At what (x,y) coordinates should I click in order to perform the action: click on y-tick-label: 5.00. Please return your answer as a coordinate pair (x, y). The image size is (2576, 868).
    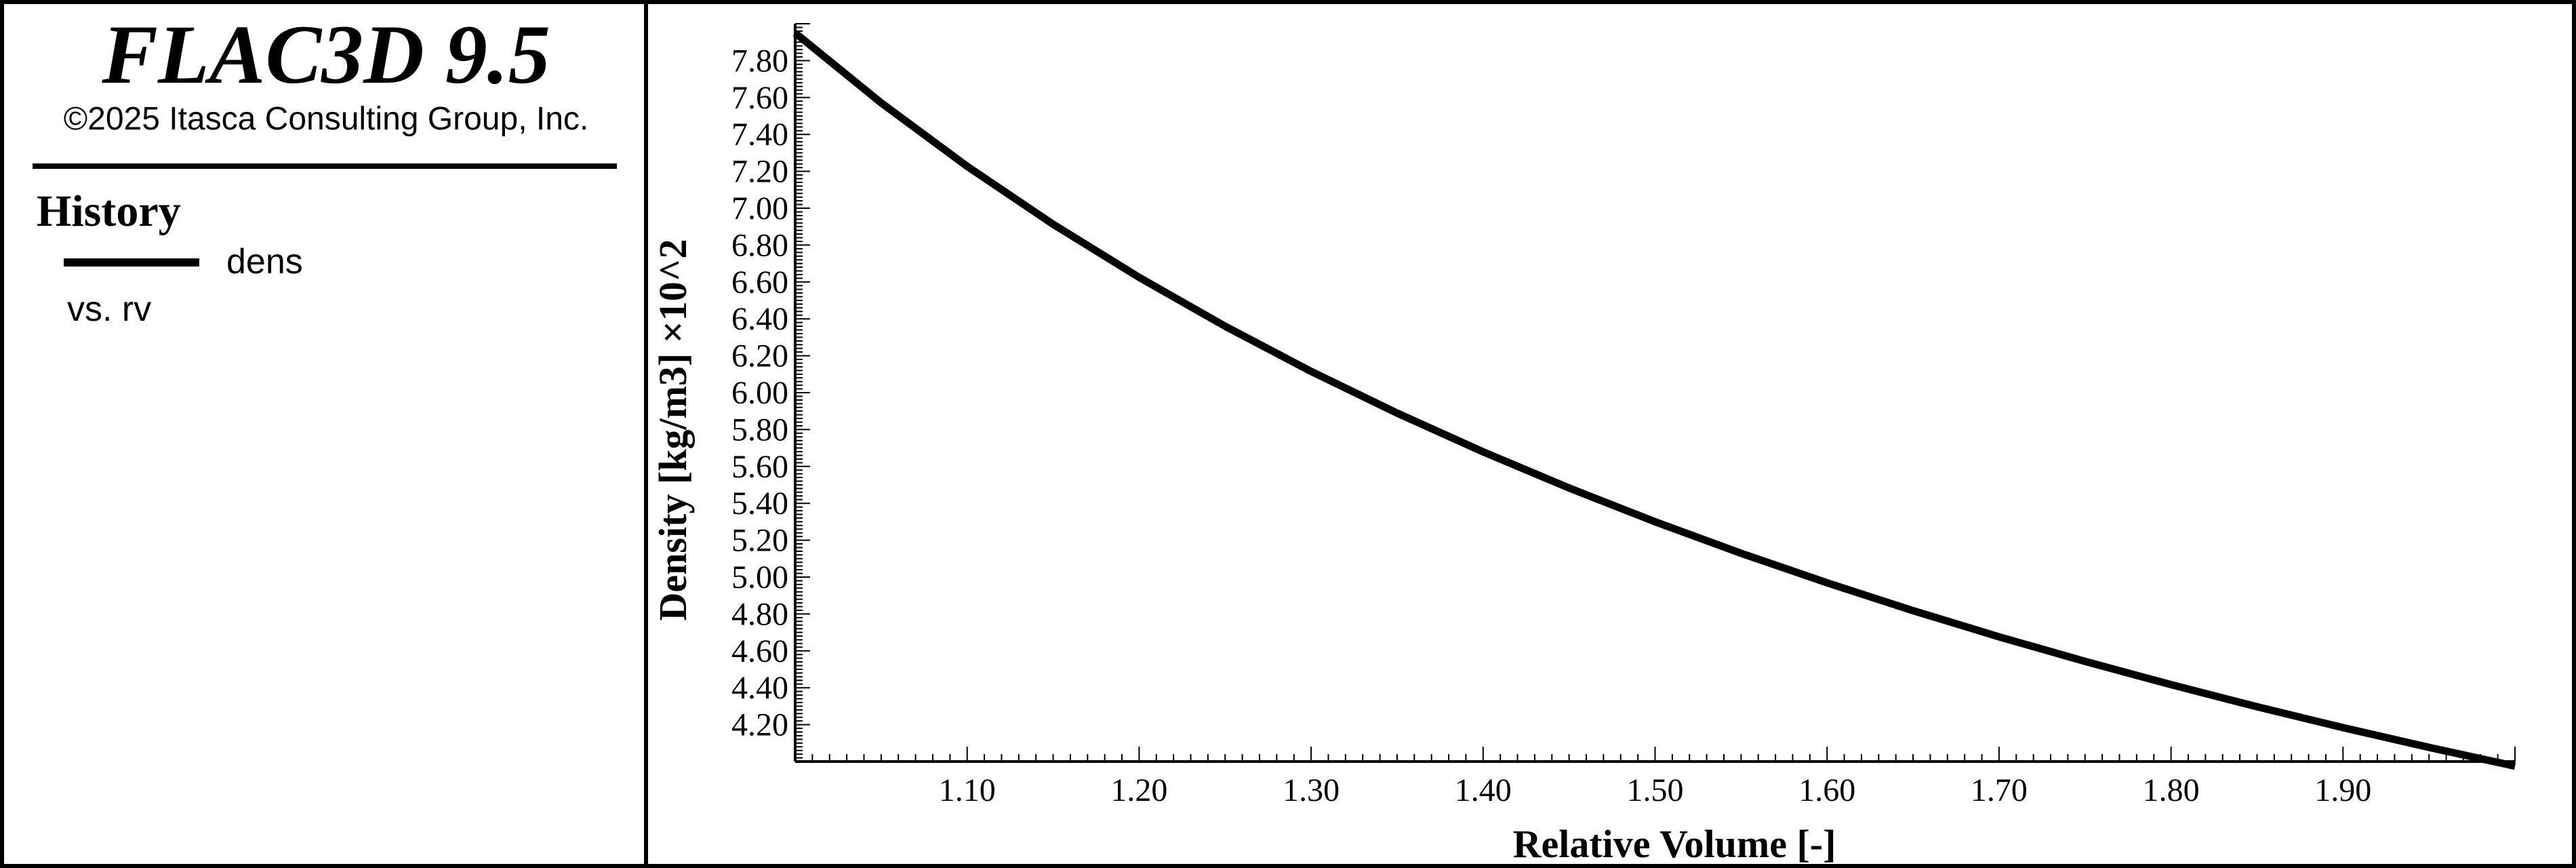
    Looking at the image, I should click on (759, 577).